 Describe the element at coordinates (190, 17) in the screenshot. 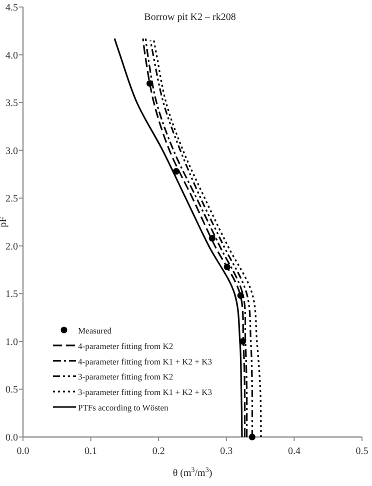

I see `text: Borrow pit K2 – rk208` at that location.